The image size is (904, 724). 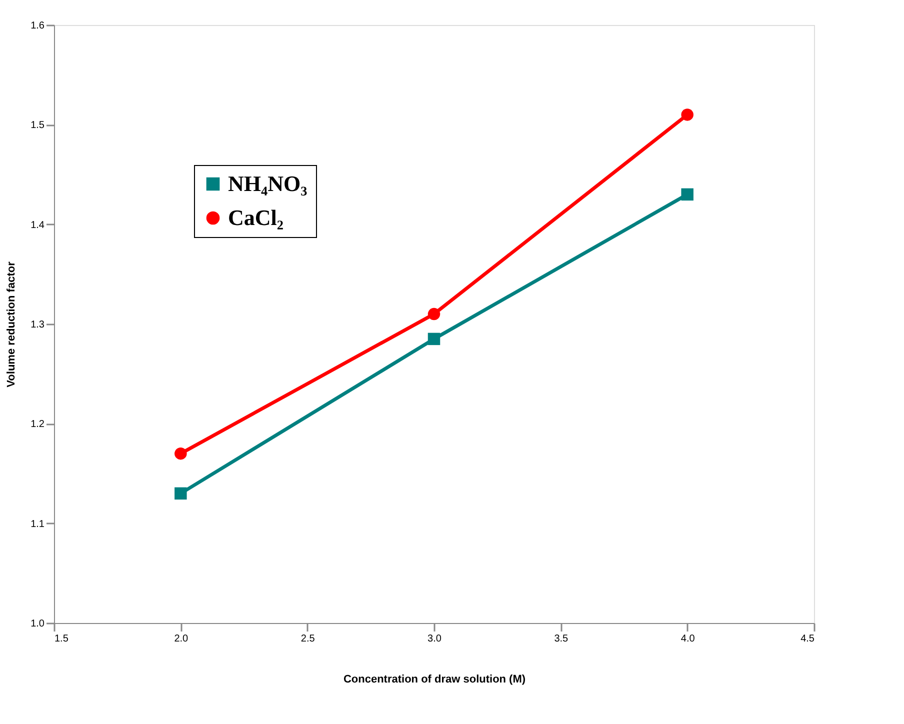 What do you see at coordinates (181, 639) in the screenshot?
I see `x-tick-label: 2.0` at bounding box center [181, 639].